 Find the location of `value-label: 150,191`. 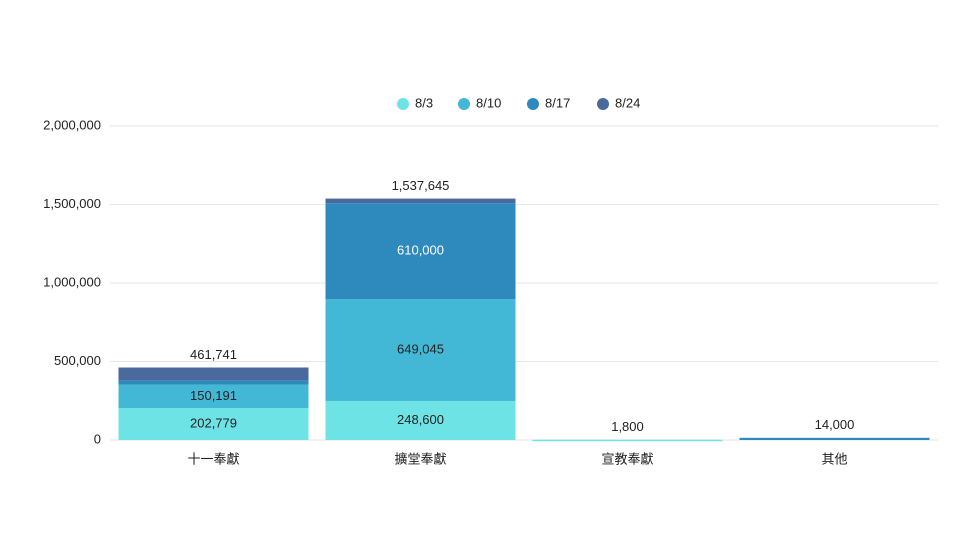

value-label: 150,191 is located at coordinates (213, 395).